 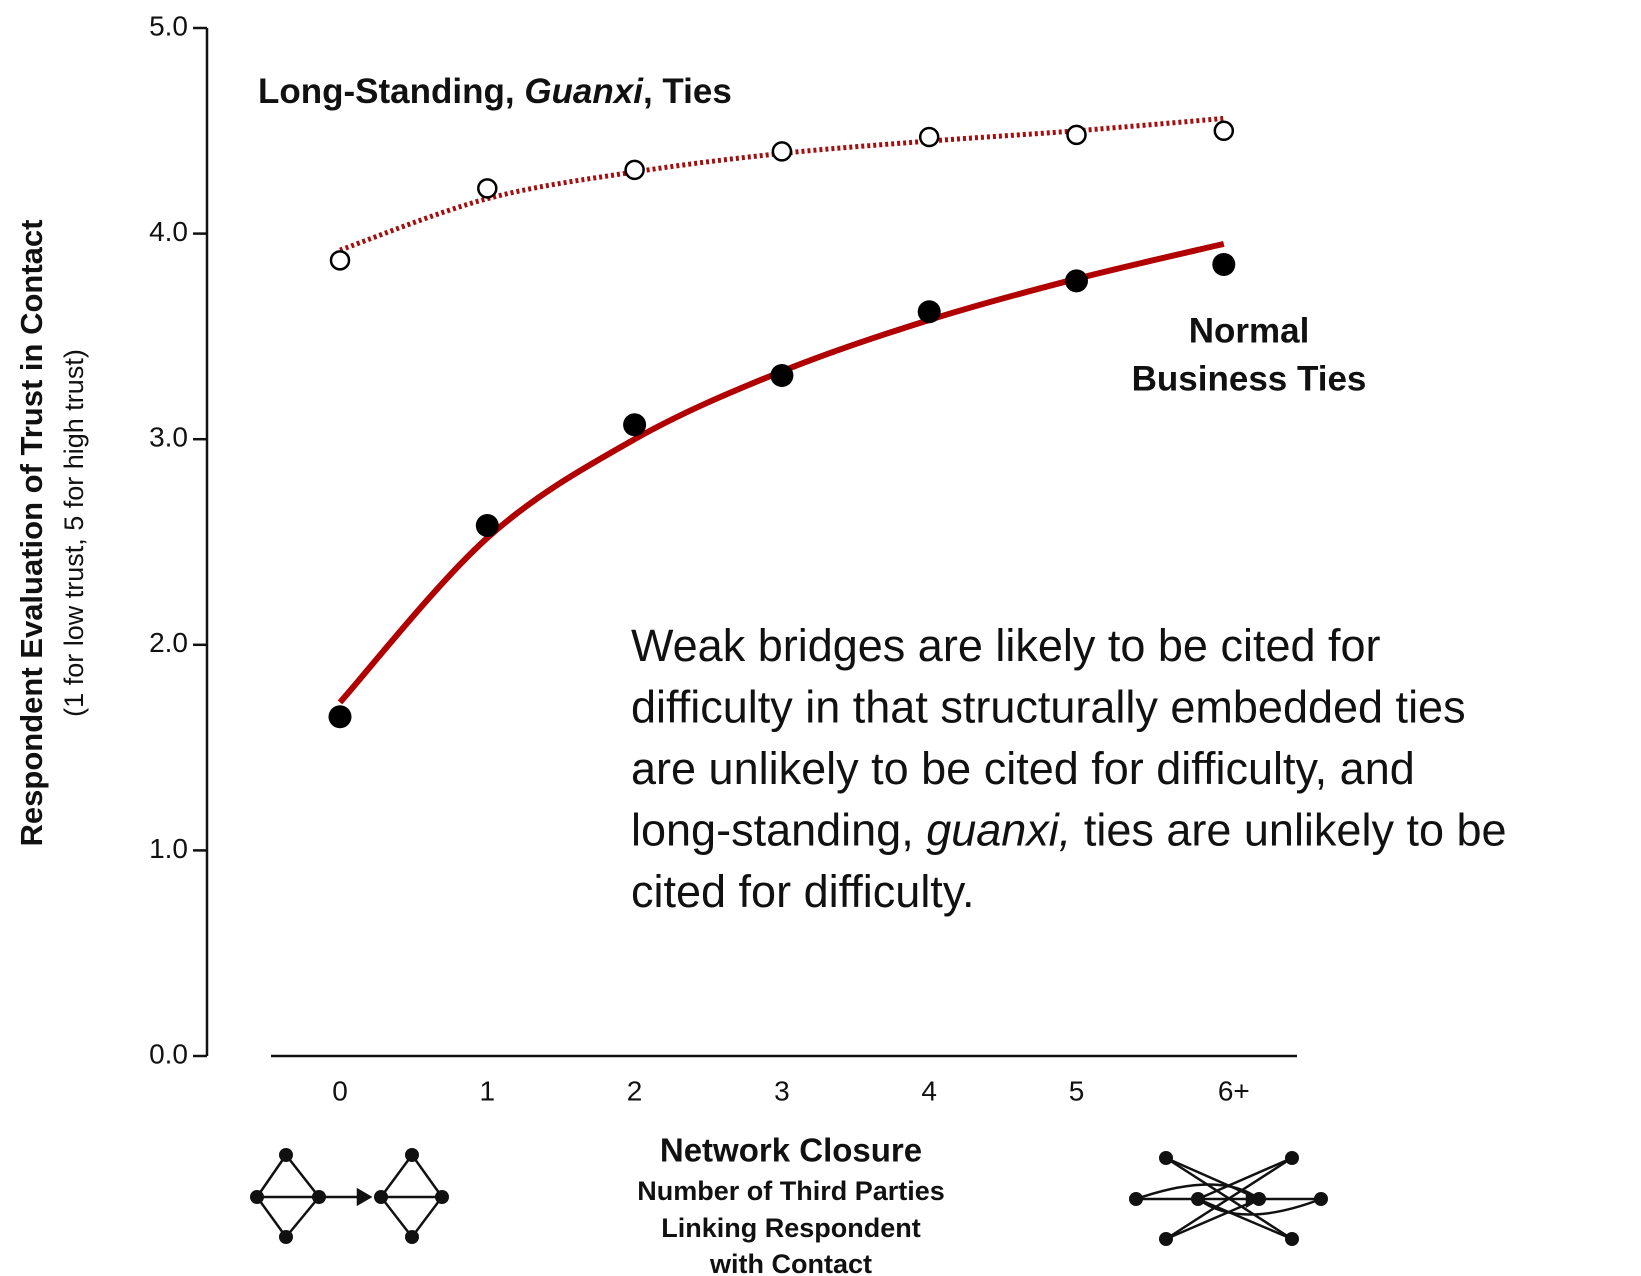 What do you see at coordinates (1228, 1198) in the screenshot?
I see `network-icon-closed` at bounding box center [1228, 1198].